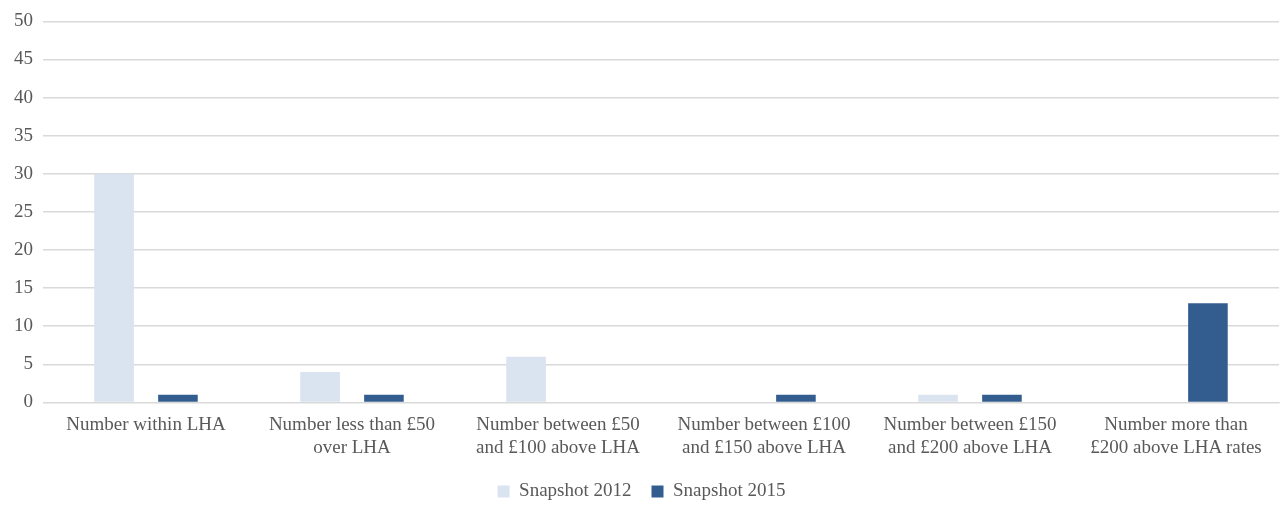 This screenshot has width=1283, height=515. What do you see at coordinates (558, 434) in the screenshot?
I see `x-tick-label: Number between £50 and £100 above LHA` at bounding box center [558, 434].